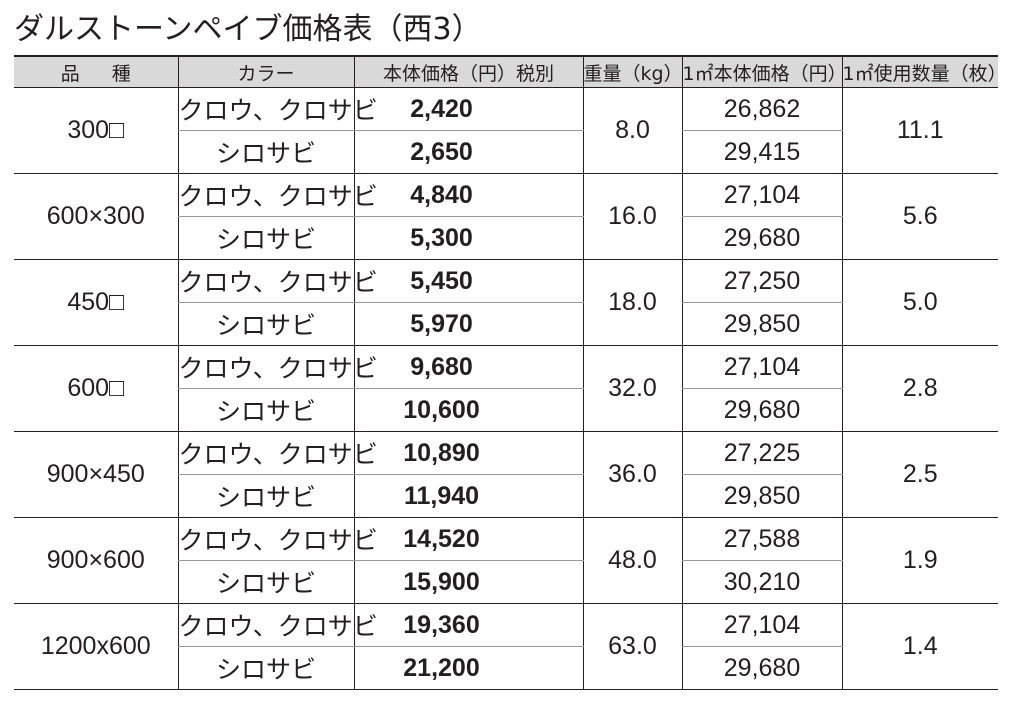 The width and height of the screenshot is (1019, 703). I want to click on table-row: シロサビ 21,200 29,680, so click(506, 668).